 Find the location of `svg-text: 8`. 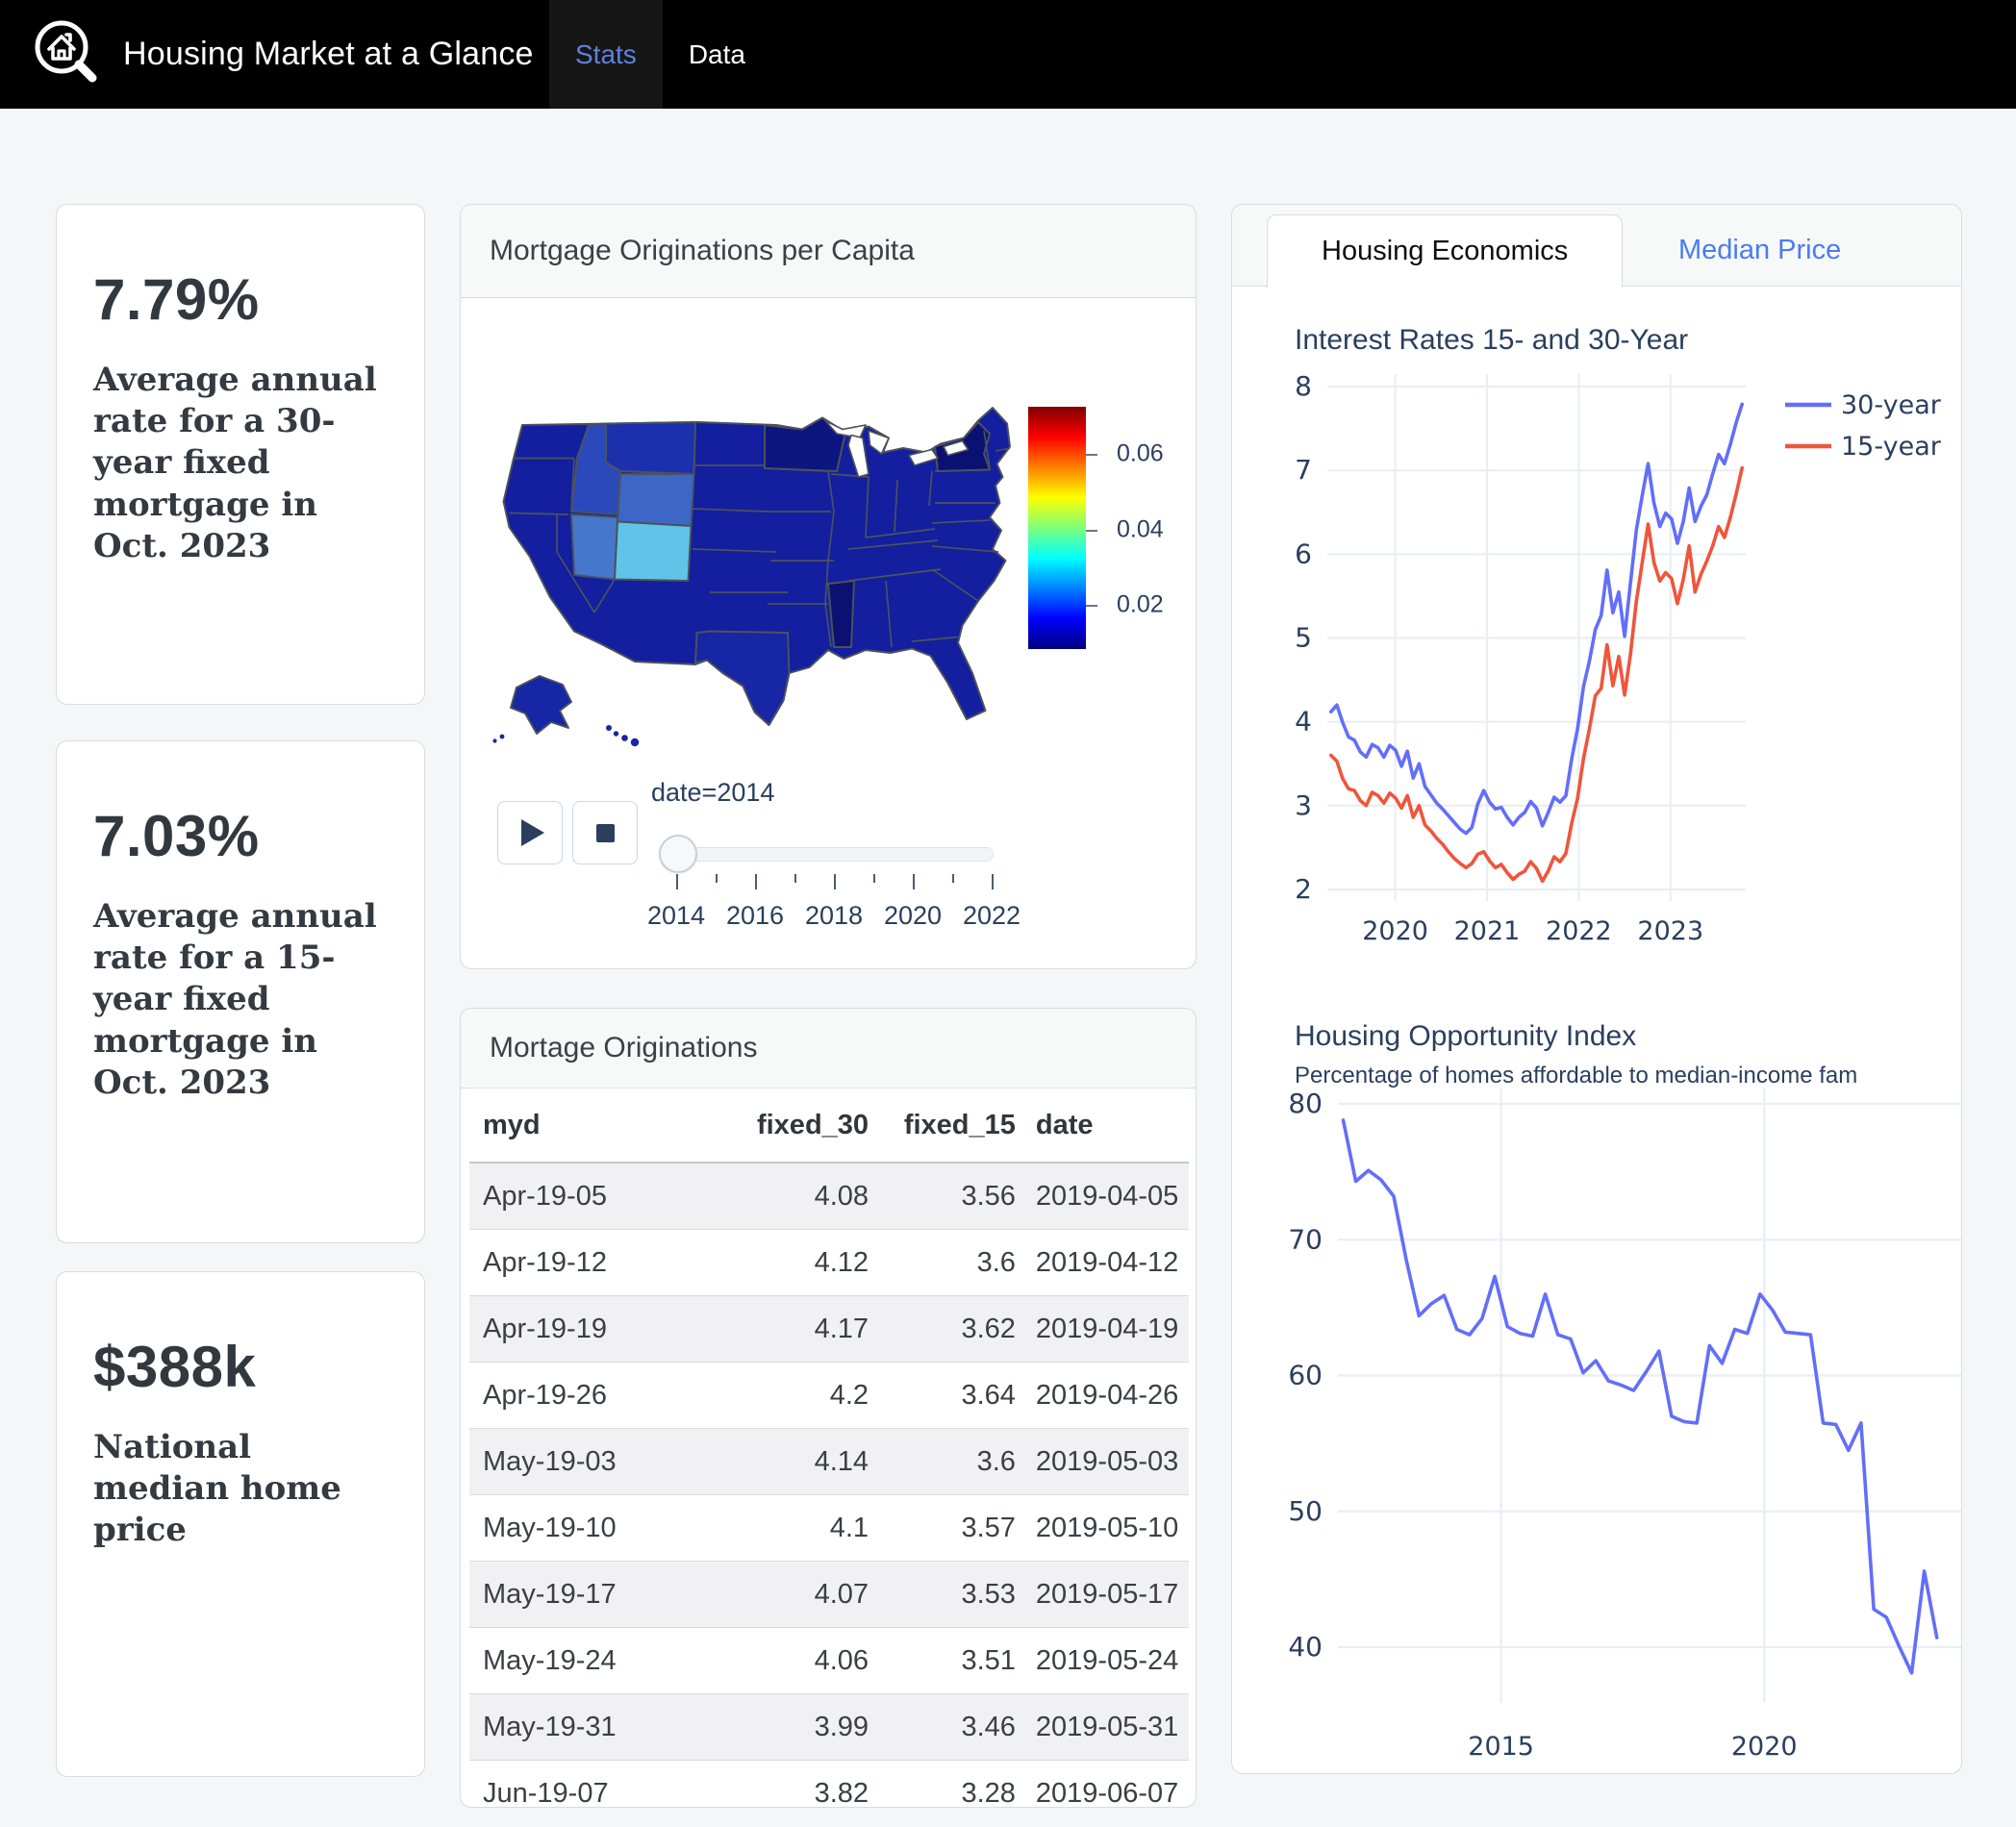

svg-text: 8 is located at coordinates (1304, 388).